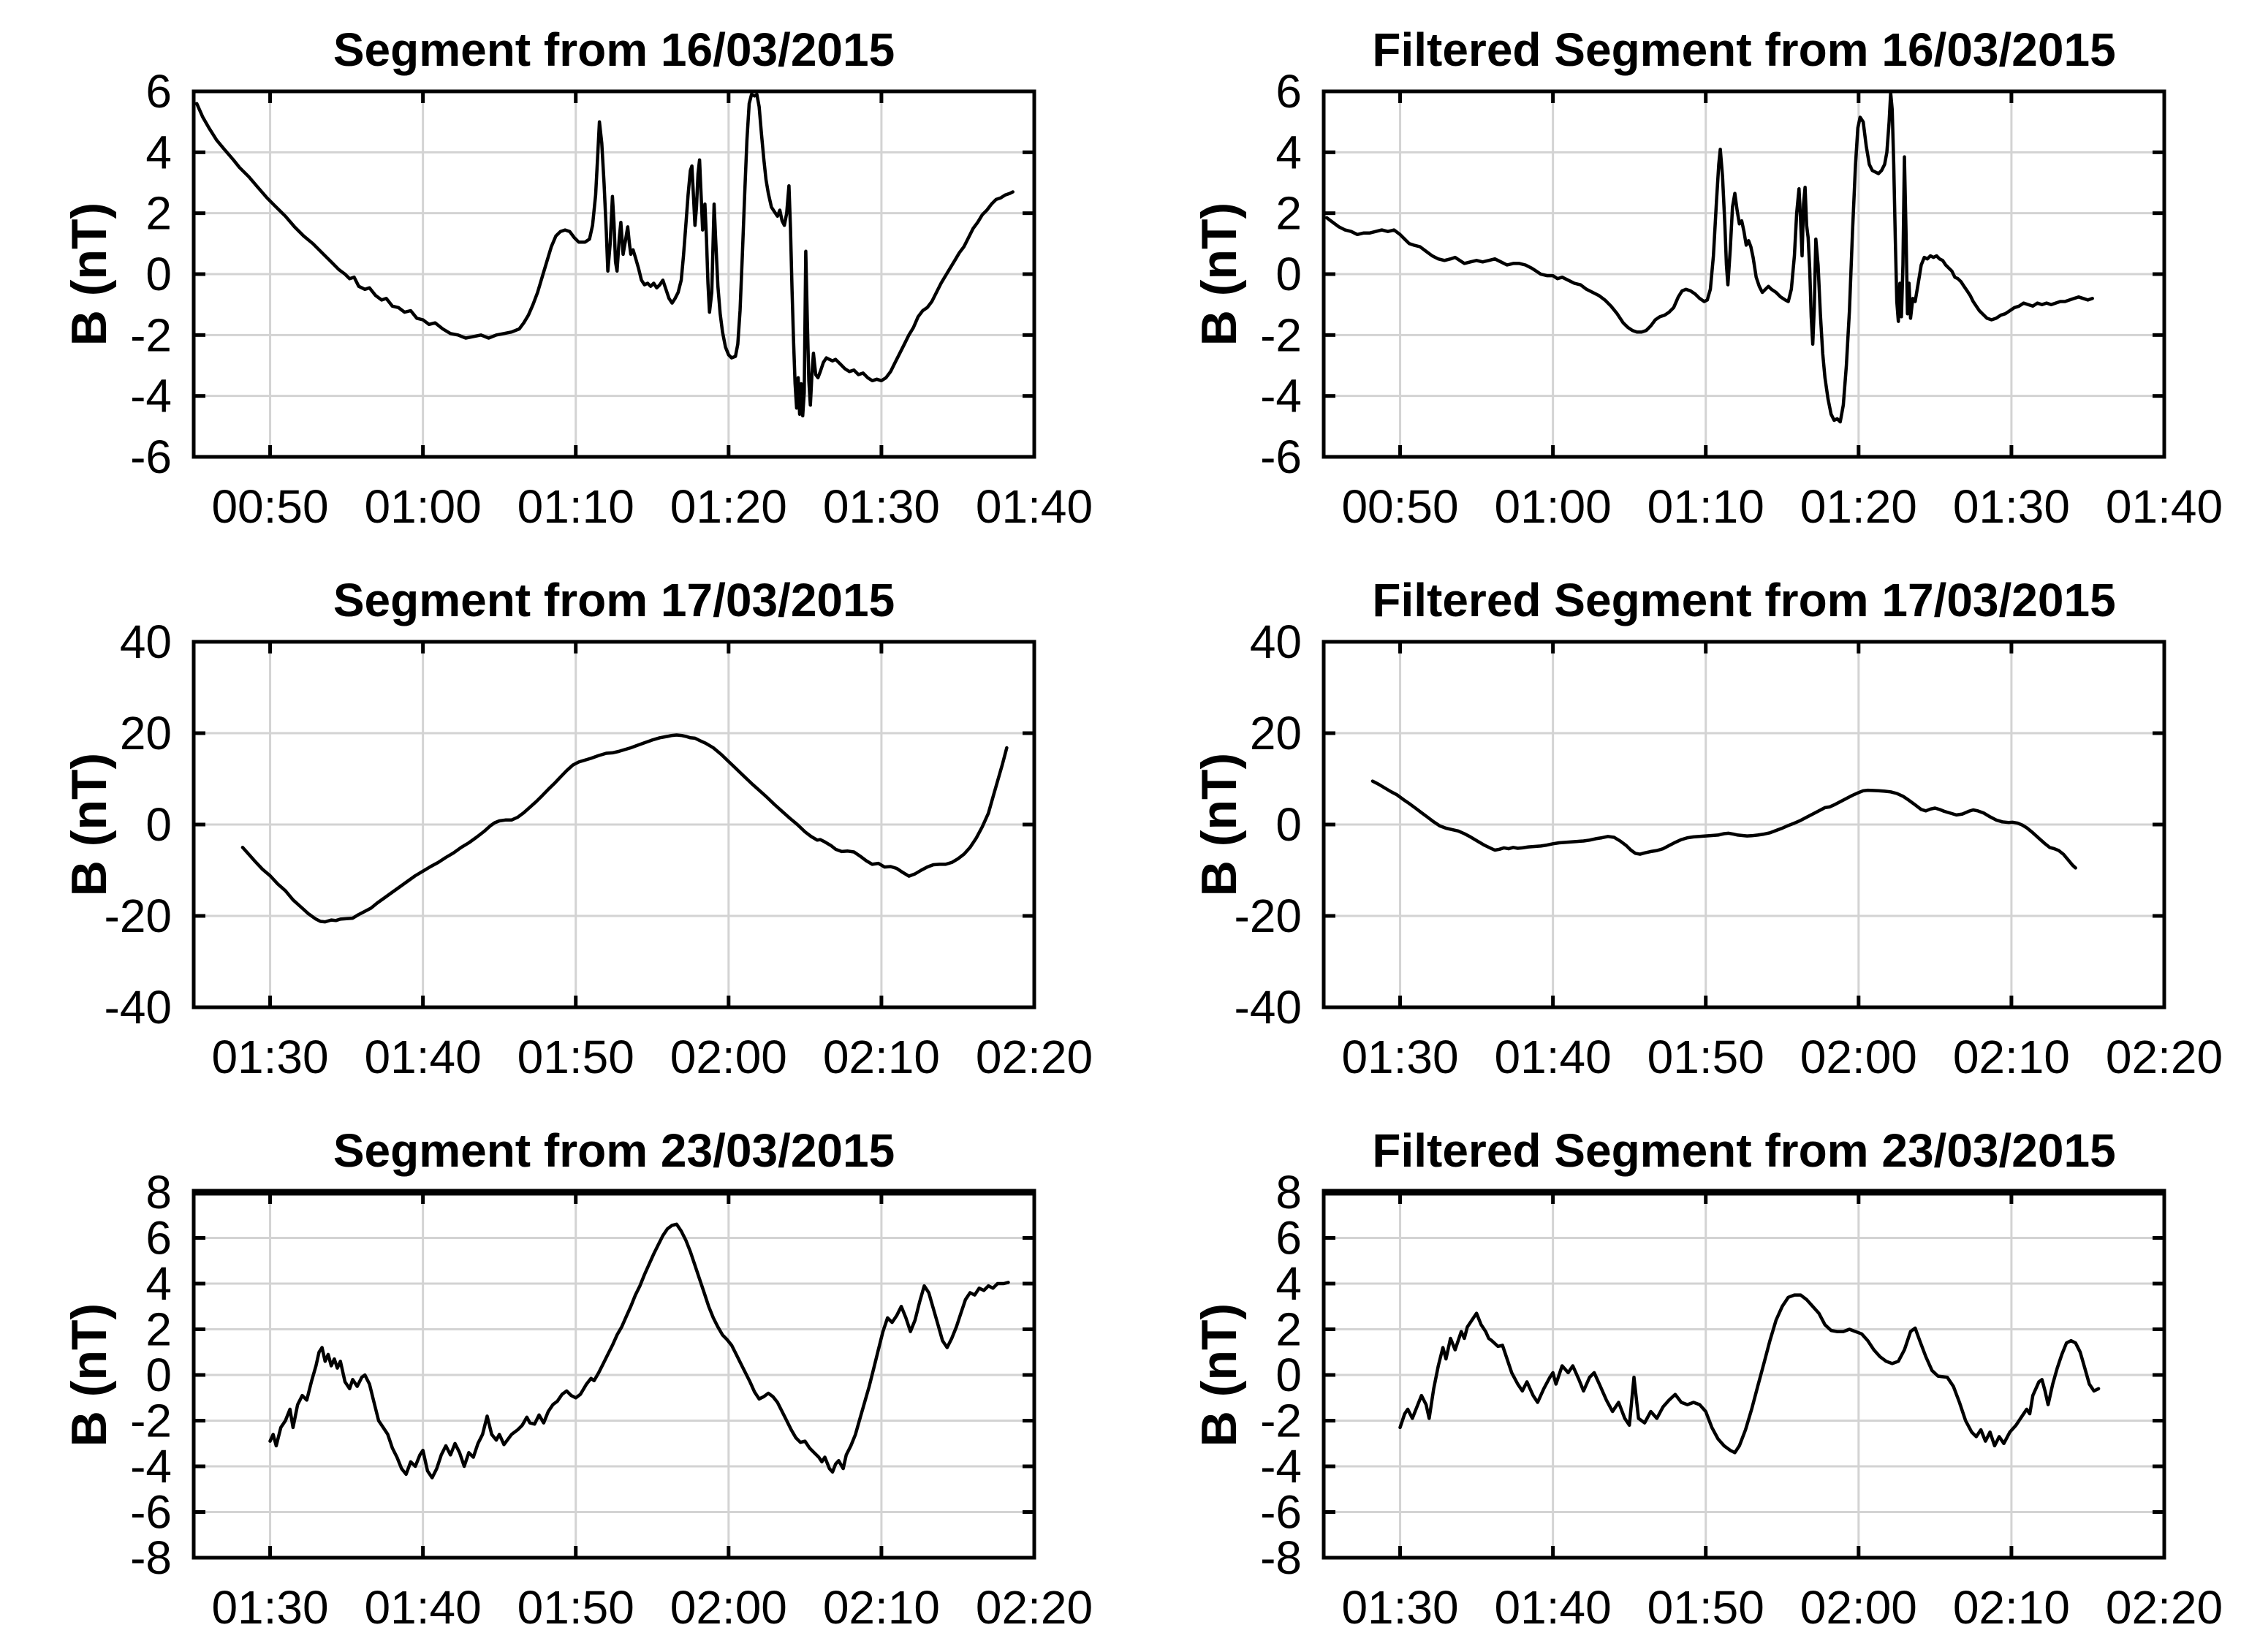  Describe the element at coordinates (1744, 1150) in the screenshot. I see `plot-title: Filtered Segment from 23/03/2015` at that location.